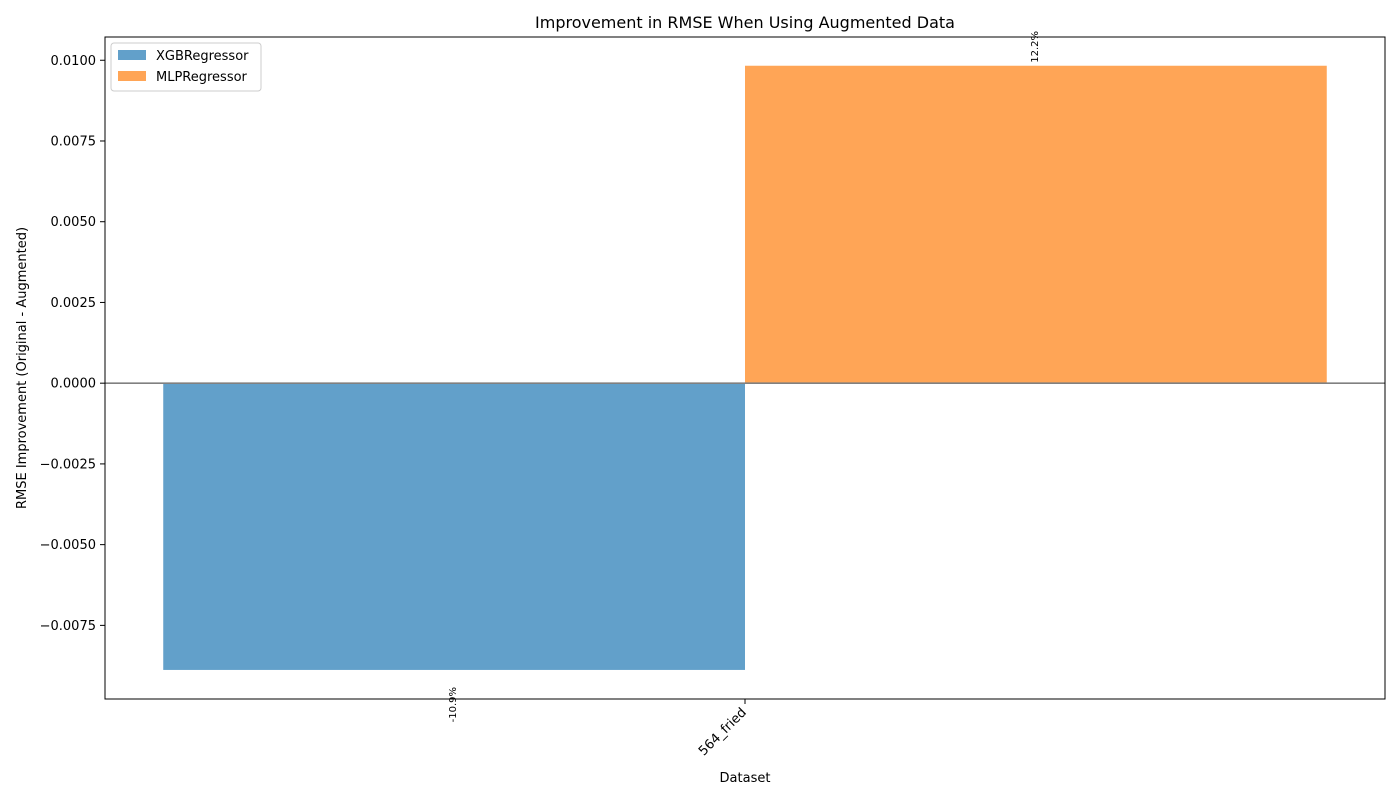 This screenshot has height=800, width=1400. What do you see at coordinates (454, 526) in the screenshot?
I see `bar-xgbregressor` at bounding box center [454, 526].